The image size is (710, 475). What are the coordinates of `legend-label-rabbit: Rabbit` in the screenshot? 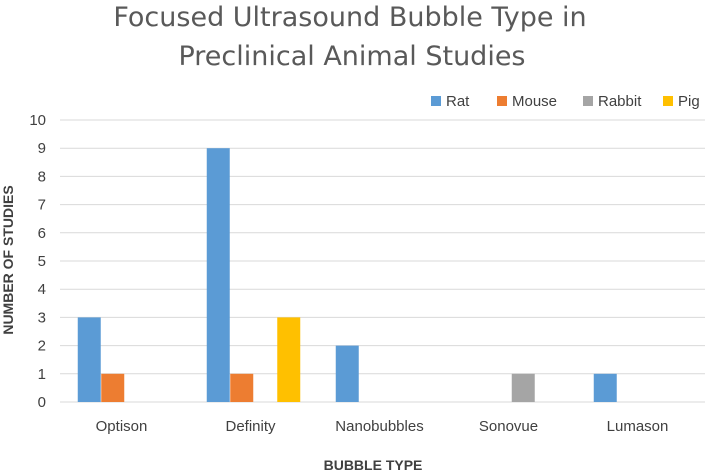 It's located at (620, 101).